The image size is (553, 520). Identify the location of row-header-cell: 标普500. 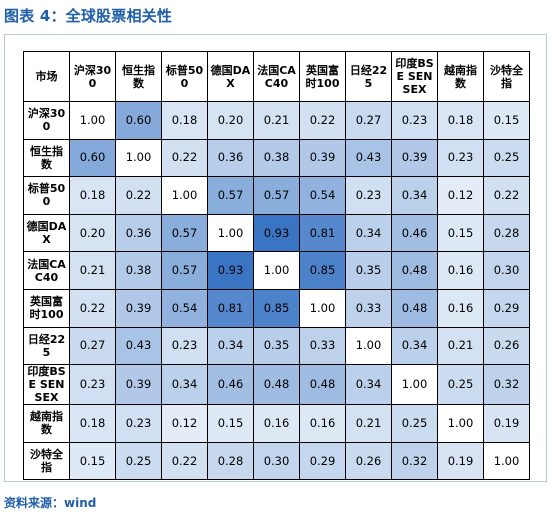
(46, 195).